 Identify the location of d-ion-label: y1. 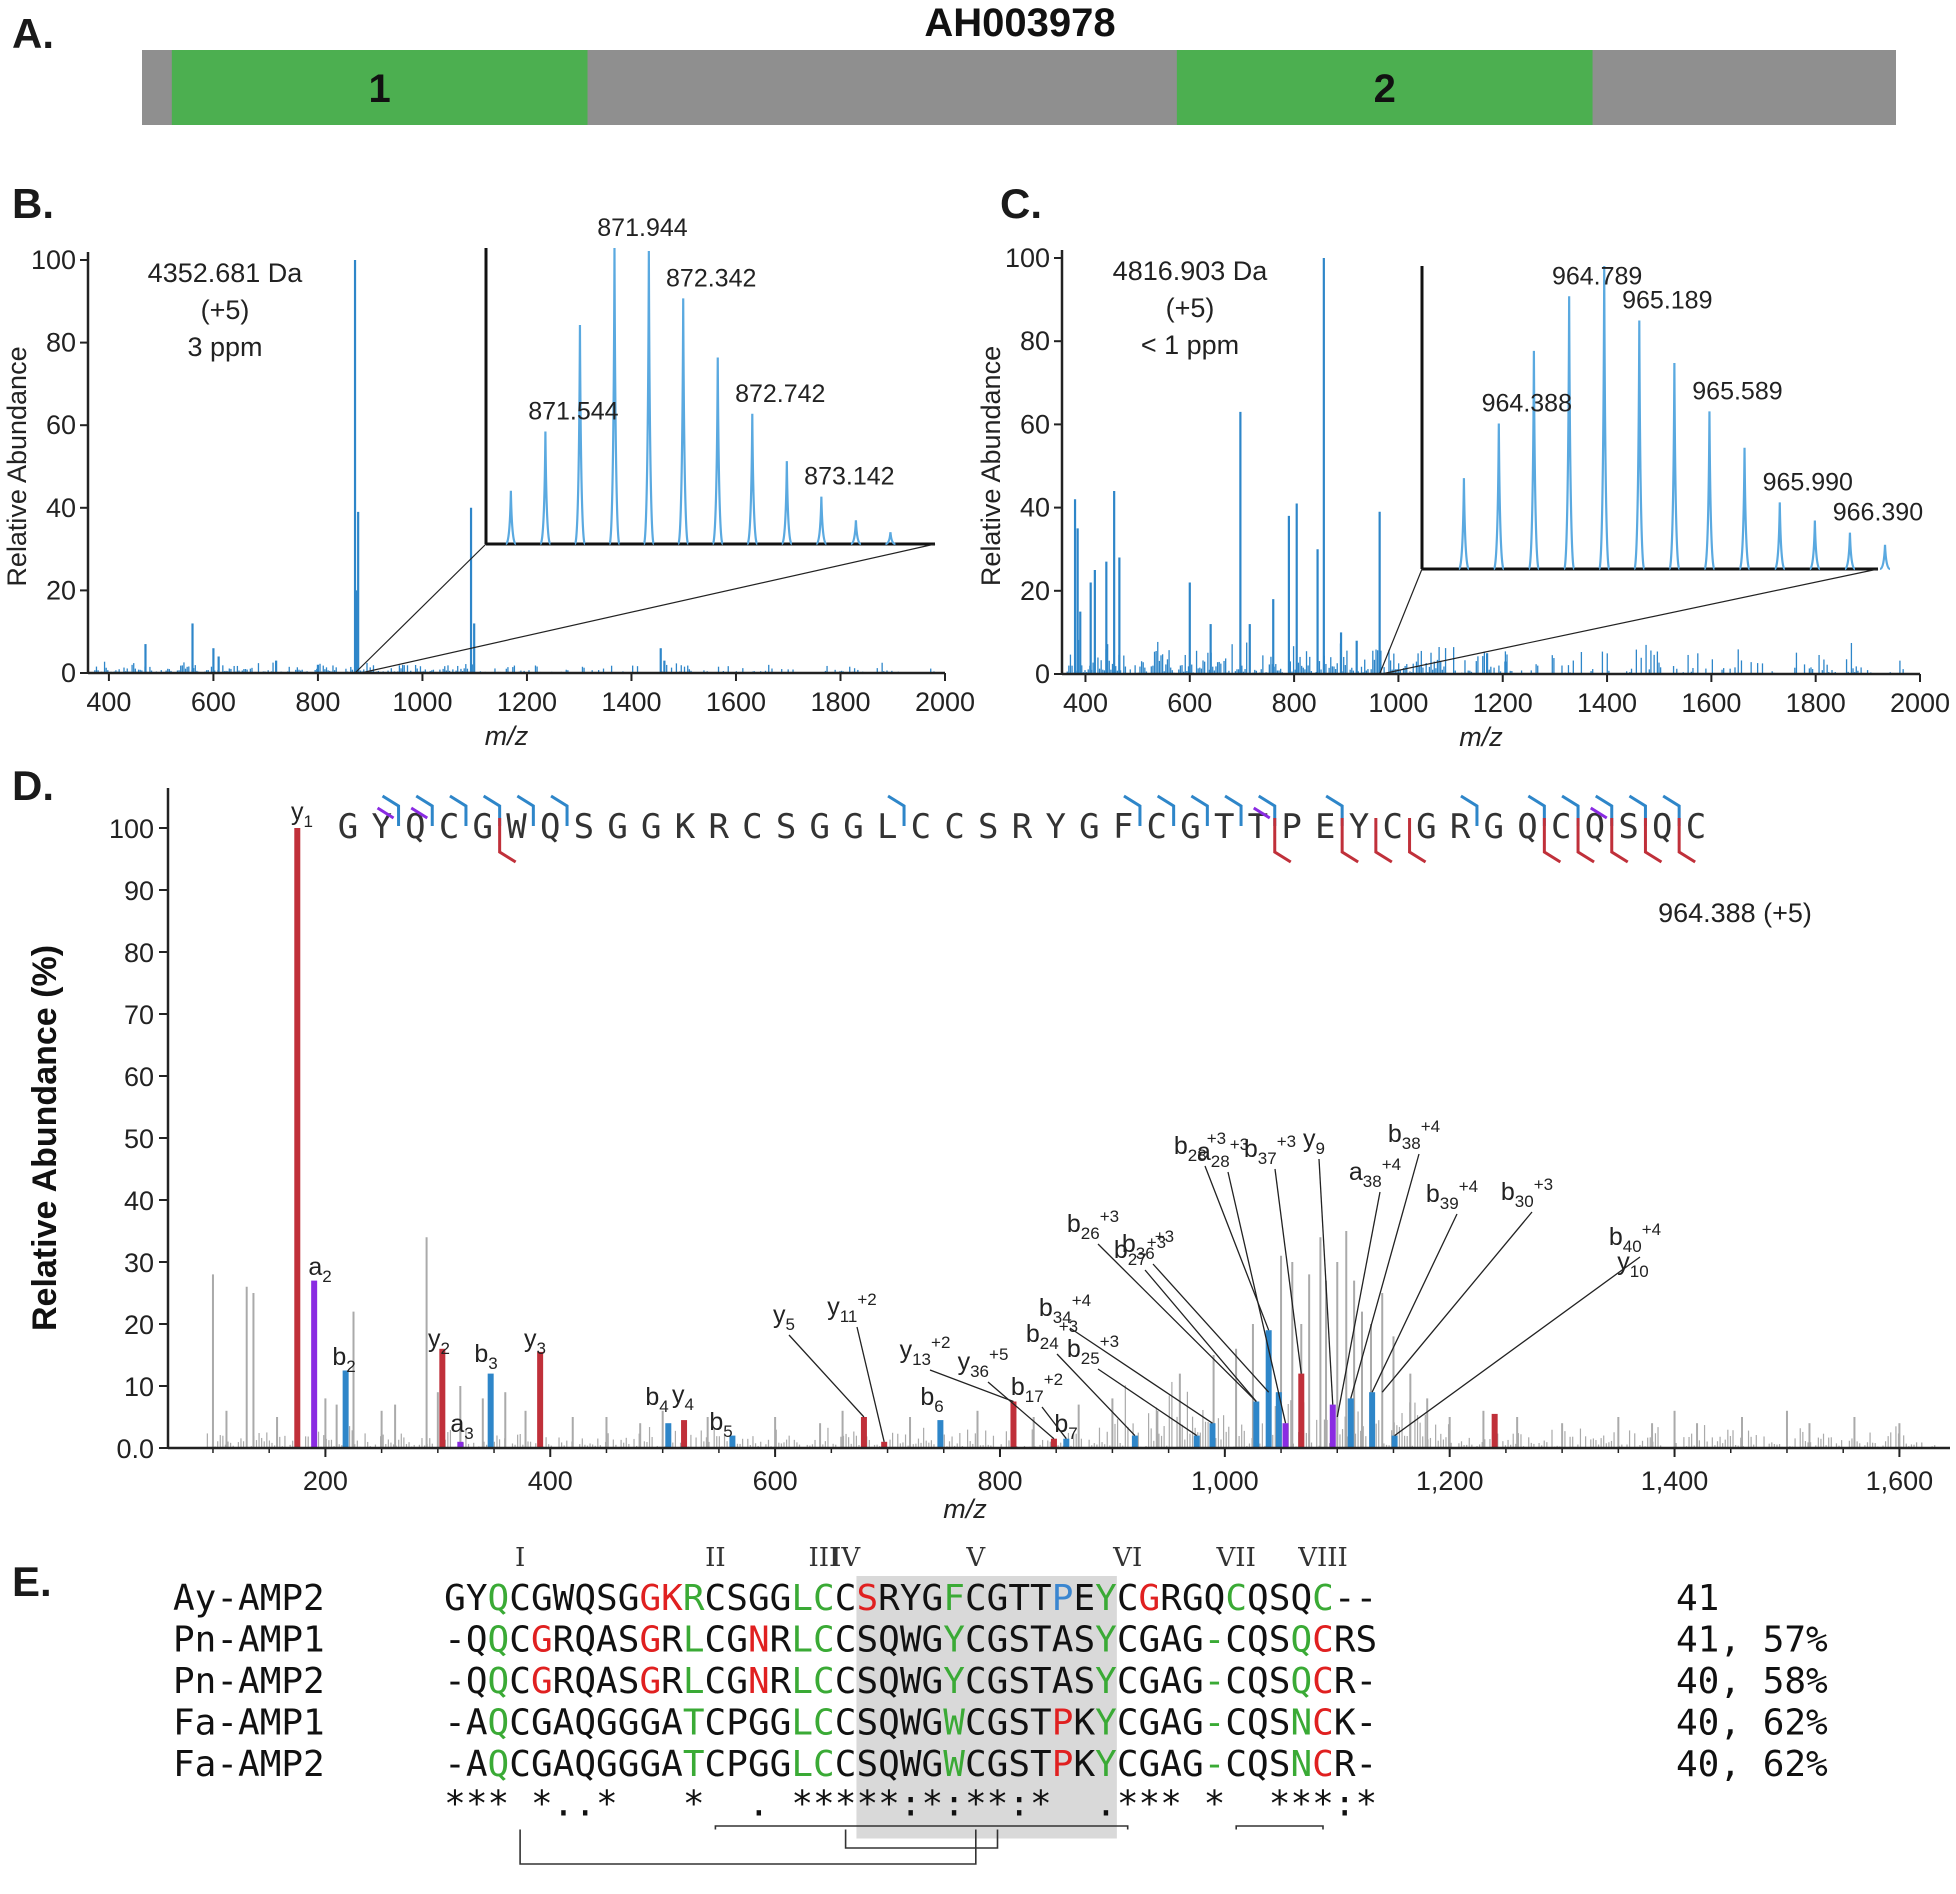
(302, 814).